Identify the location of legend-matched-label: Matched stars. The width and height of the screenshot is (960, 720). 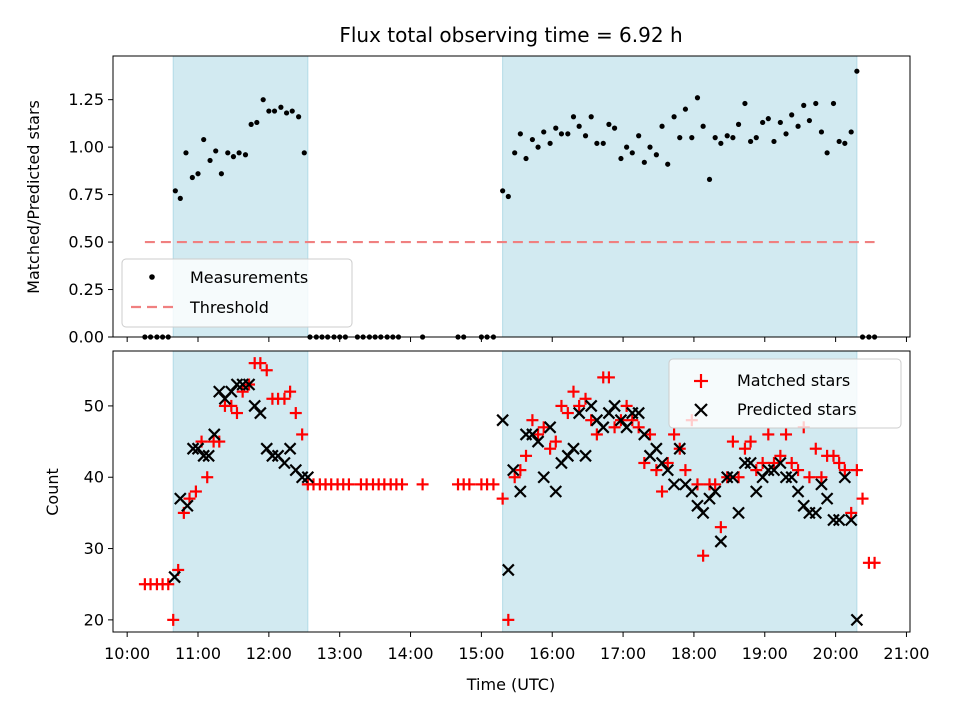
(793, 380).